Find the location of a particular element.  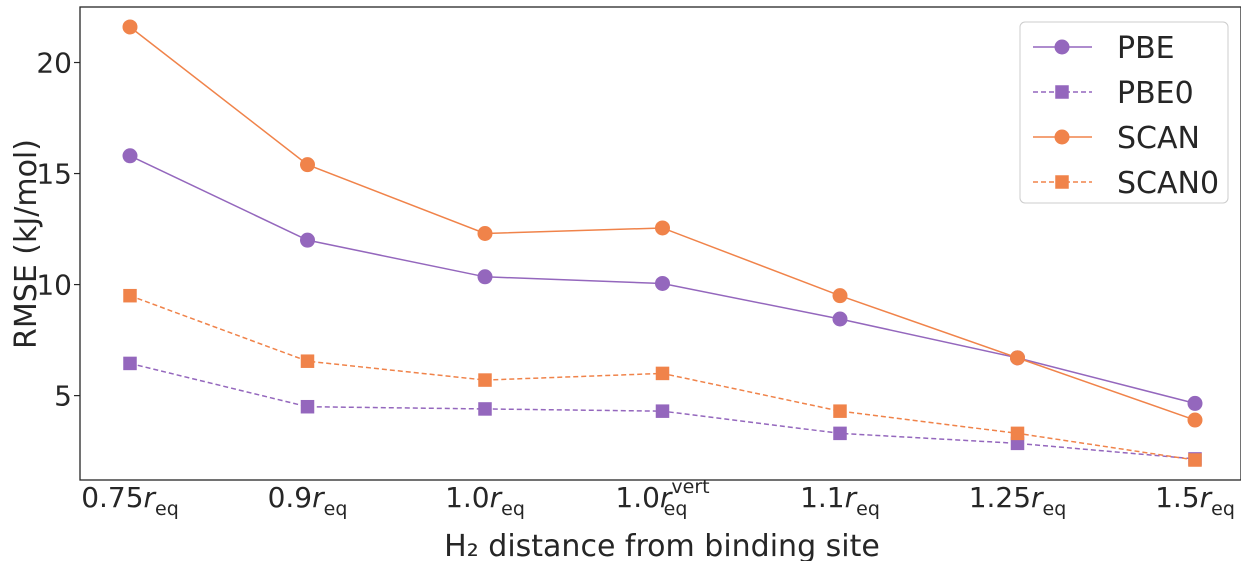

x-tick-label: 0.75req is located at coordinates (130, 500).